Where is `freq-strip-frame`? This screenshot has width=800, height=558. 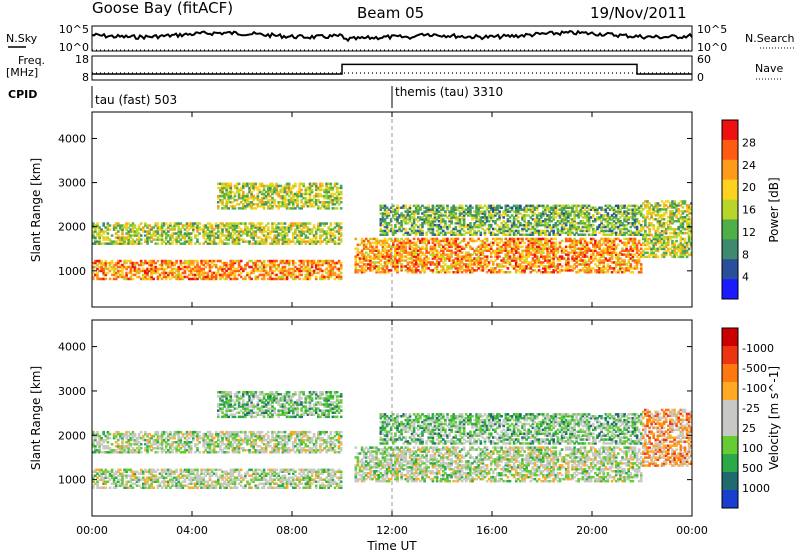
freq-strip-frame is located at coordinates (392, 68).